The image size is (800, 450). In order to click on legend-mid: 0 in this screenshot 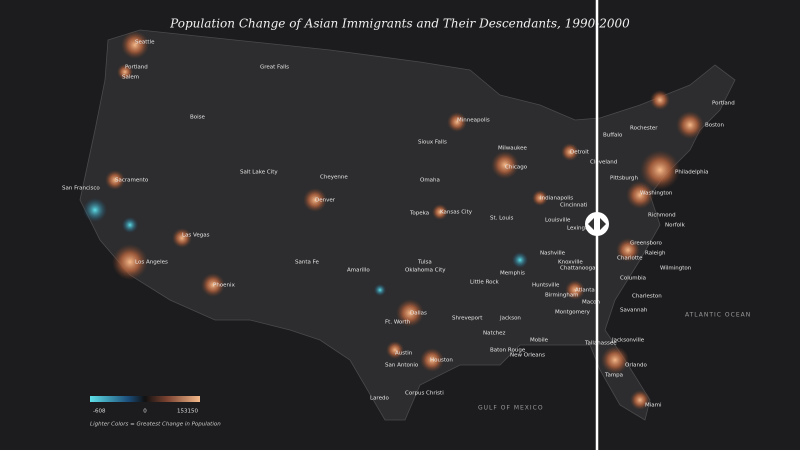, I will do `click(145, 412)`.